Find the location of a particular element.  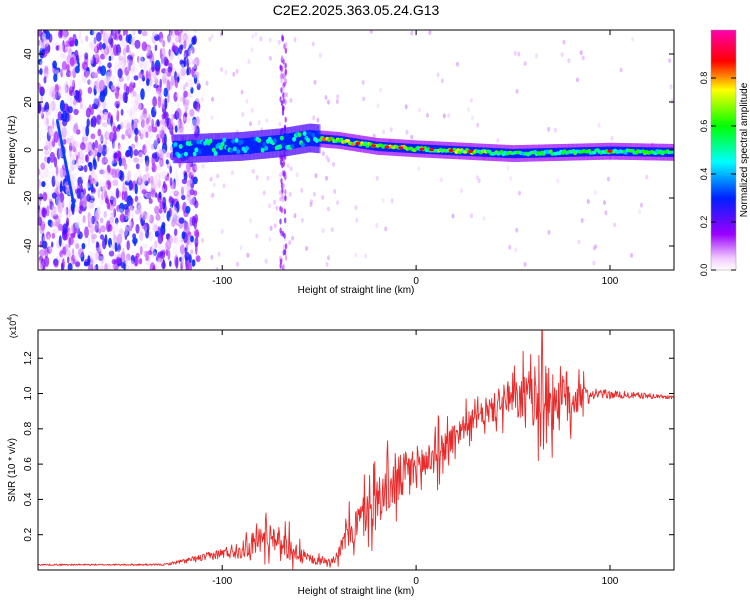

colorbar-tick-label: 0.2 is located at coordinates (704, 222).